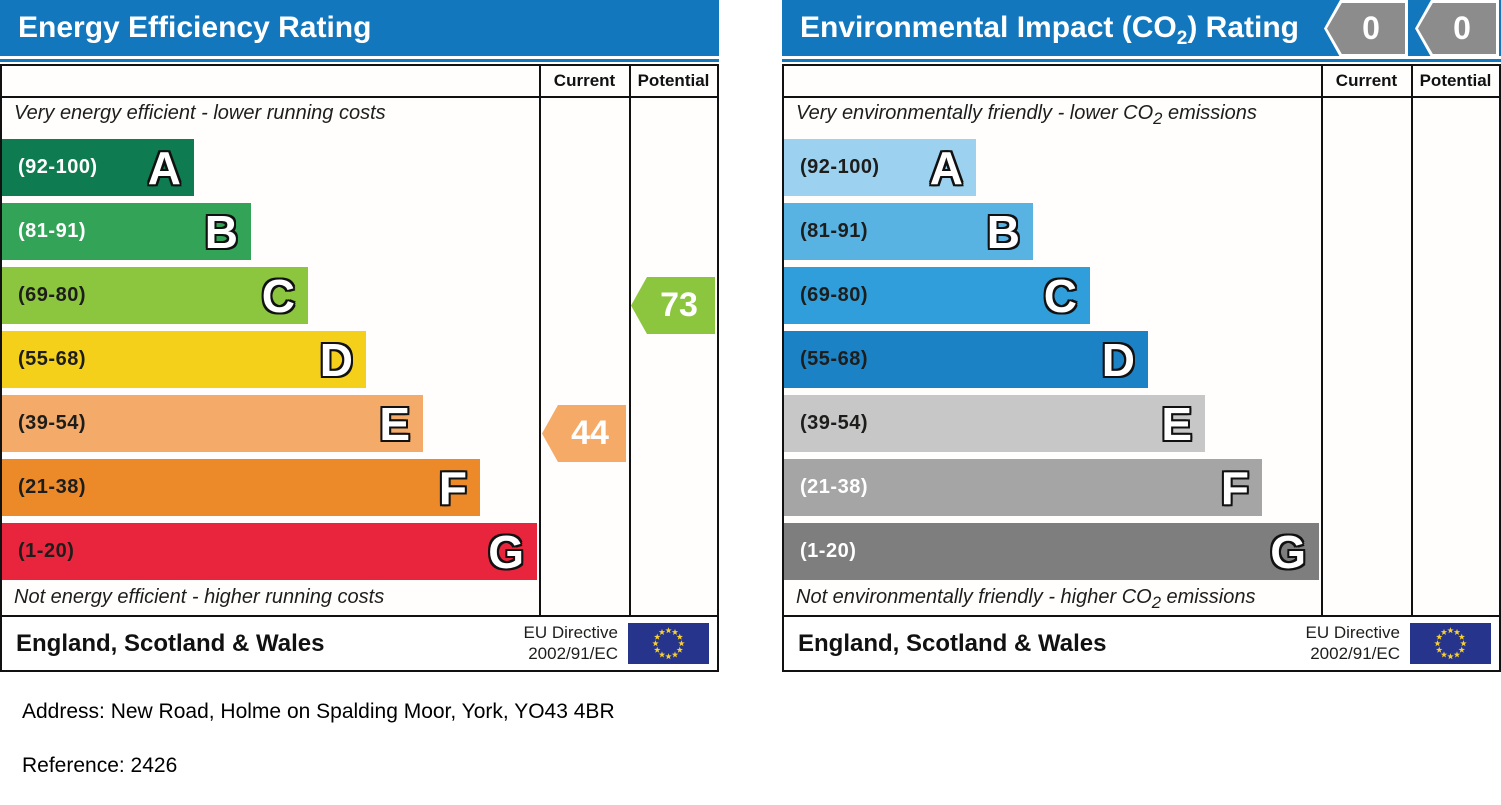 The width and height of the screenshot is (1501, 805). What do you see at coordinates (1049, 30) in the screenshot?
I see `co2-chart-title: Environmental Impact (CO2) Rating` at bounding box center [1049, 30].